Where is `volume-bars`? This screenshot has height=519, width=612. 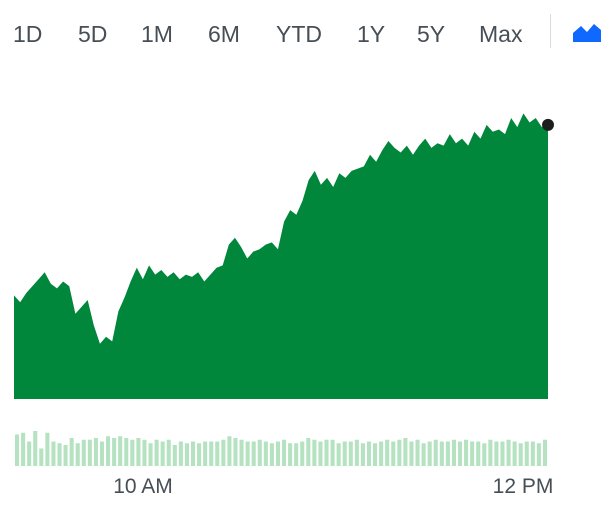
volume-bars is located at coordinates (281, 448).